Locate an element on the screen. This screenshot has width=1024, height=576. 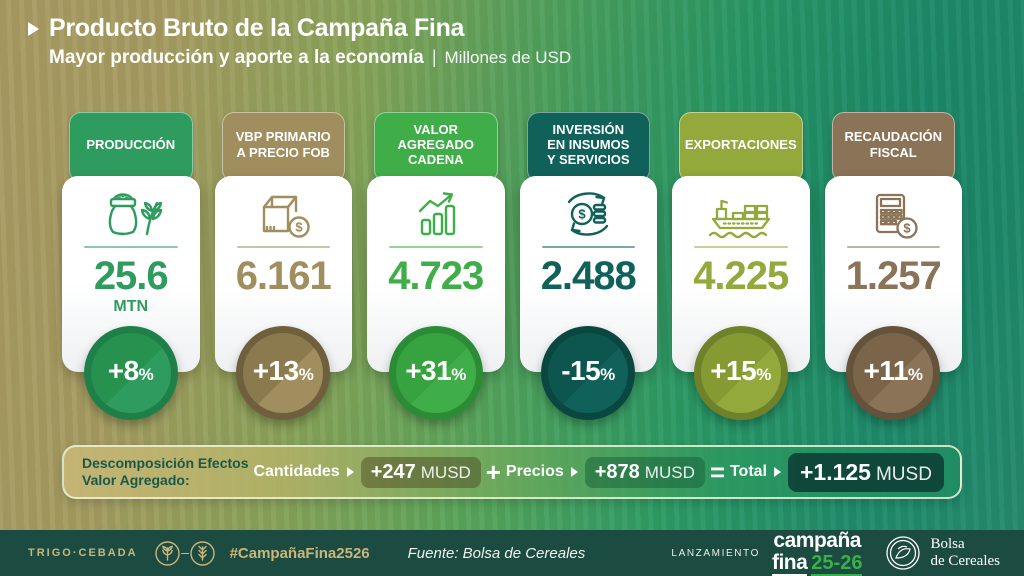
crops-label: TRIGO·CEBADA is located at coordinates (83, 553).